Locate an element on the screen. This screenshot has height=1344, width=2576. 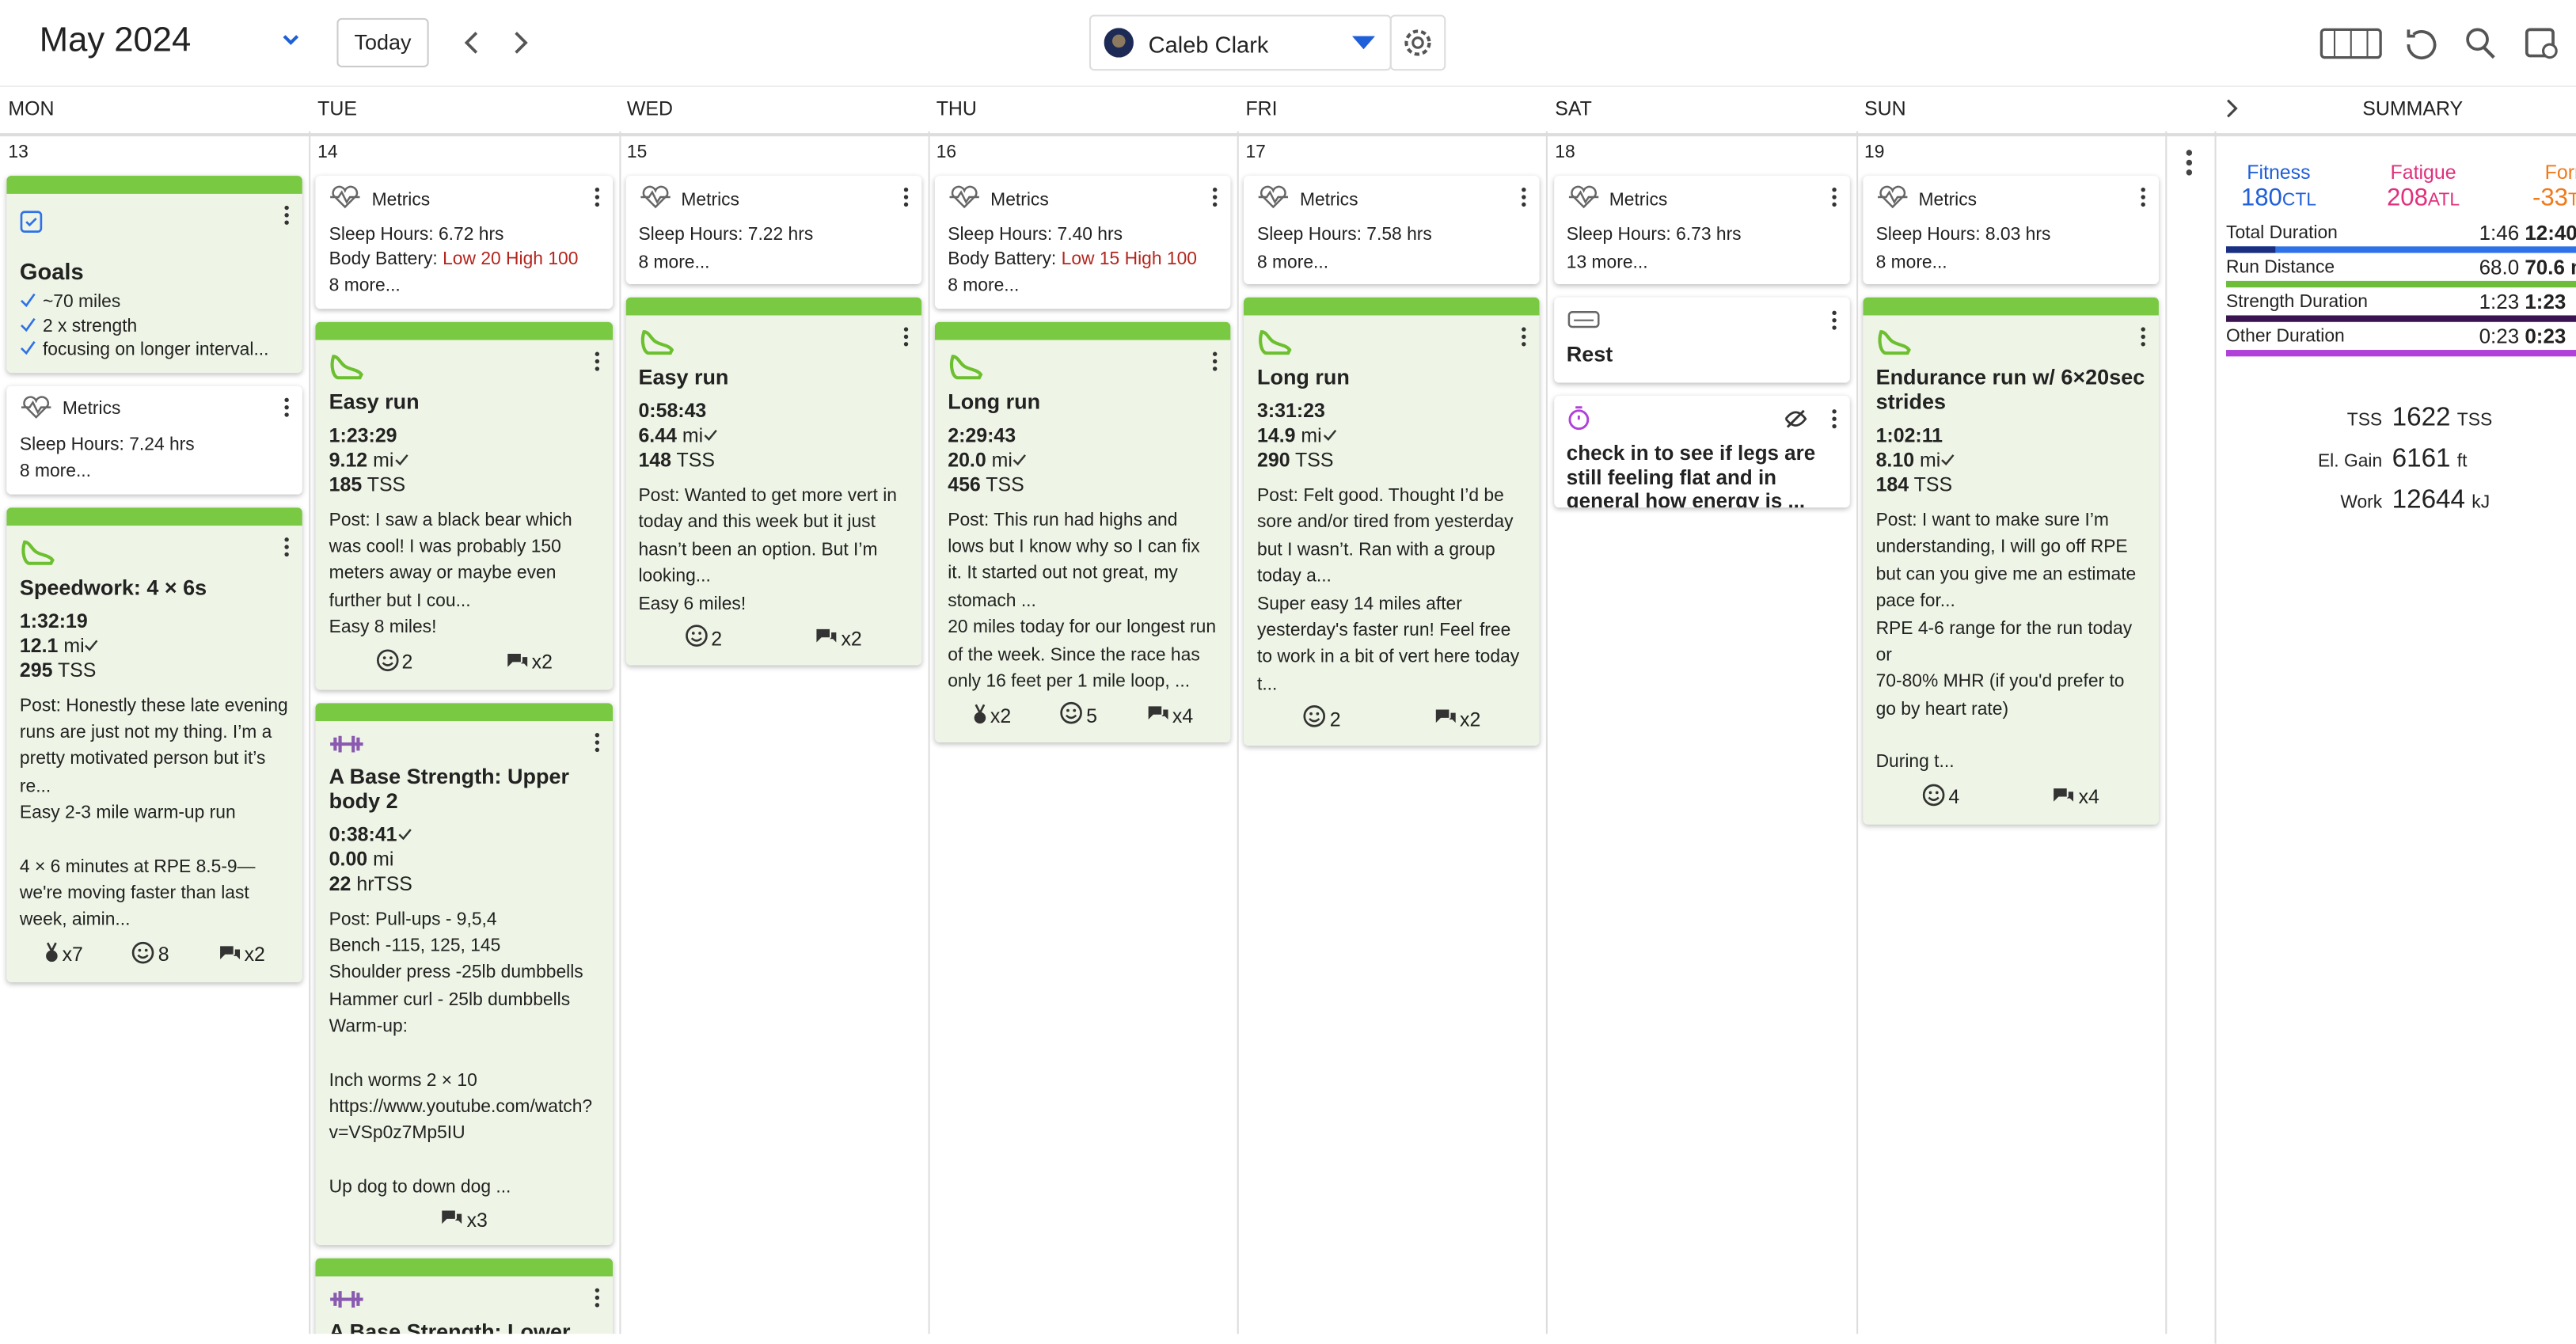
total-label: TSS is located at coordinates (2364, 420).